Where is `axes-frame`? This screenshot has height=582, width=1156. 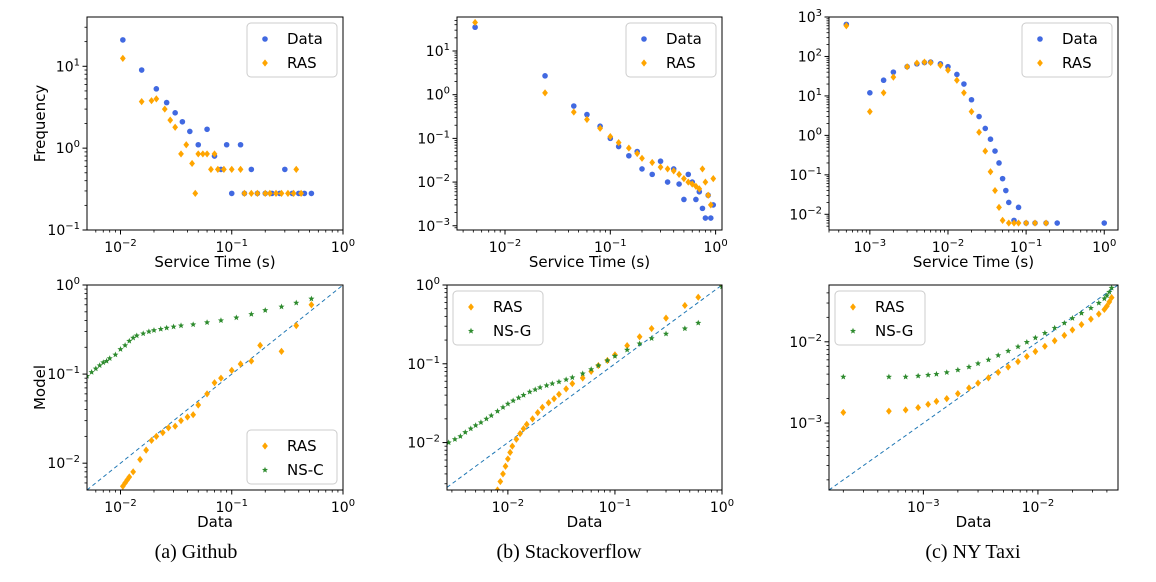 axes-frame is located at coordinates (973, 387).